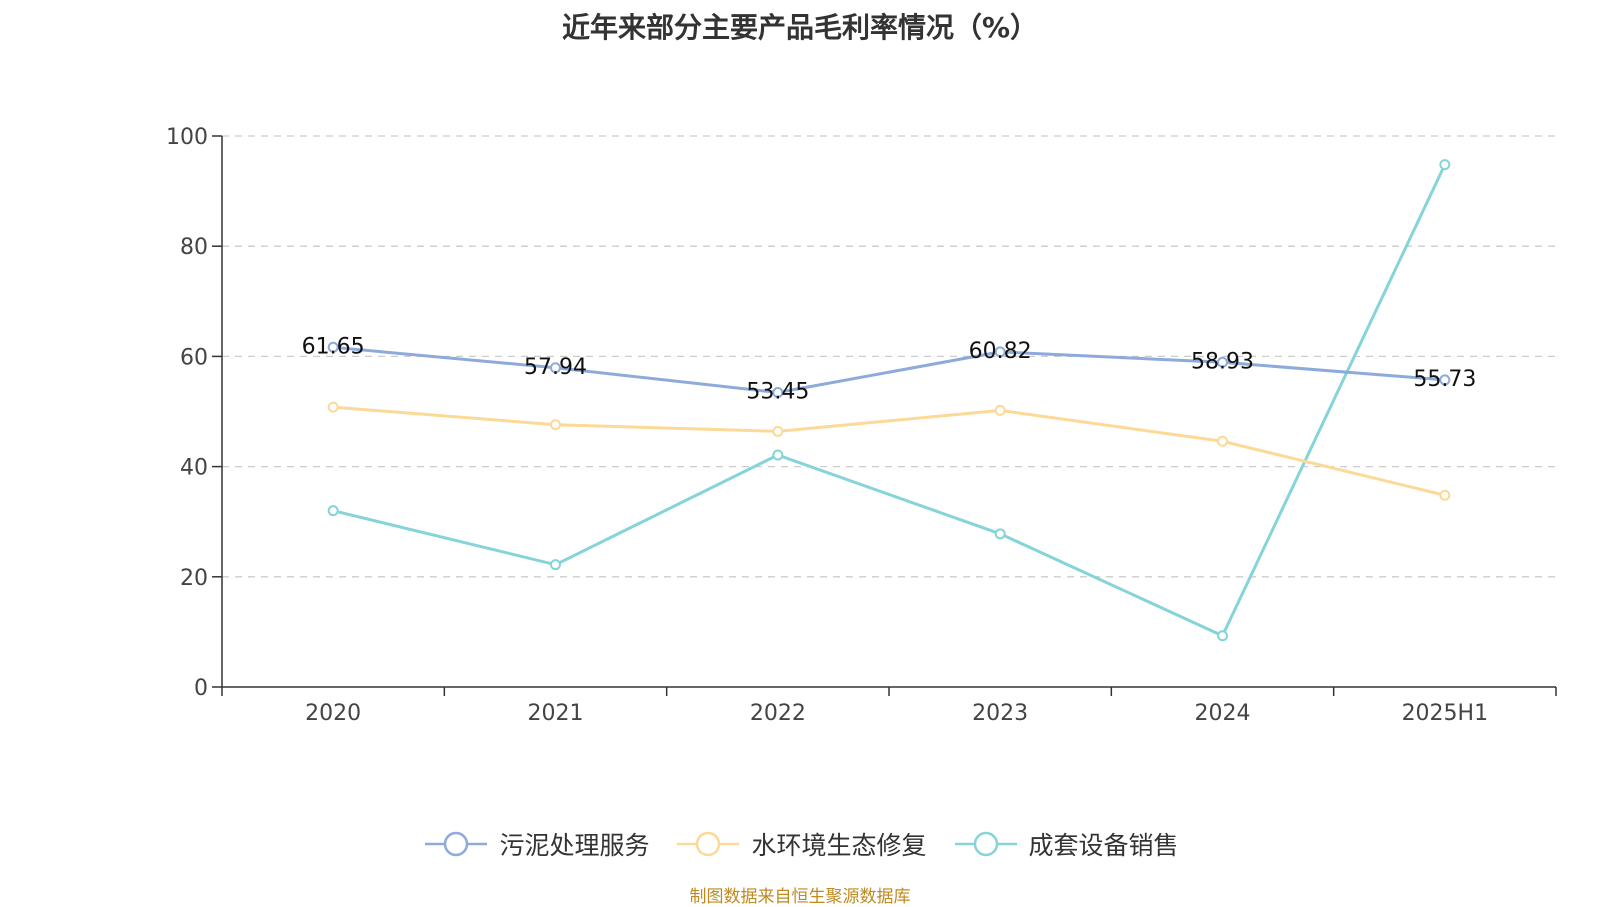 The image size is (1600, 907). Describe the element at coordinates (194, 247) in the screenshot. I see `y-tick-label: 80` at that location.